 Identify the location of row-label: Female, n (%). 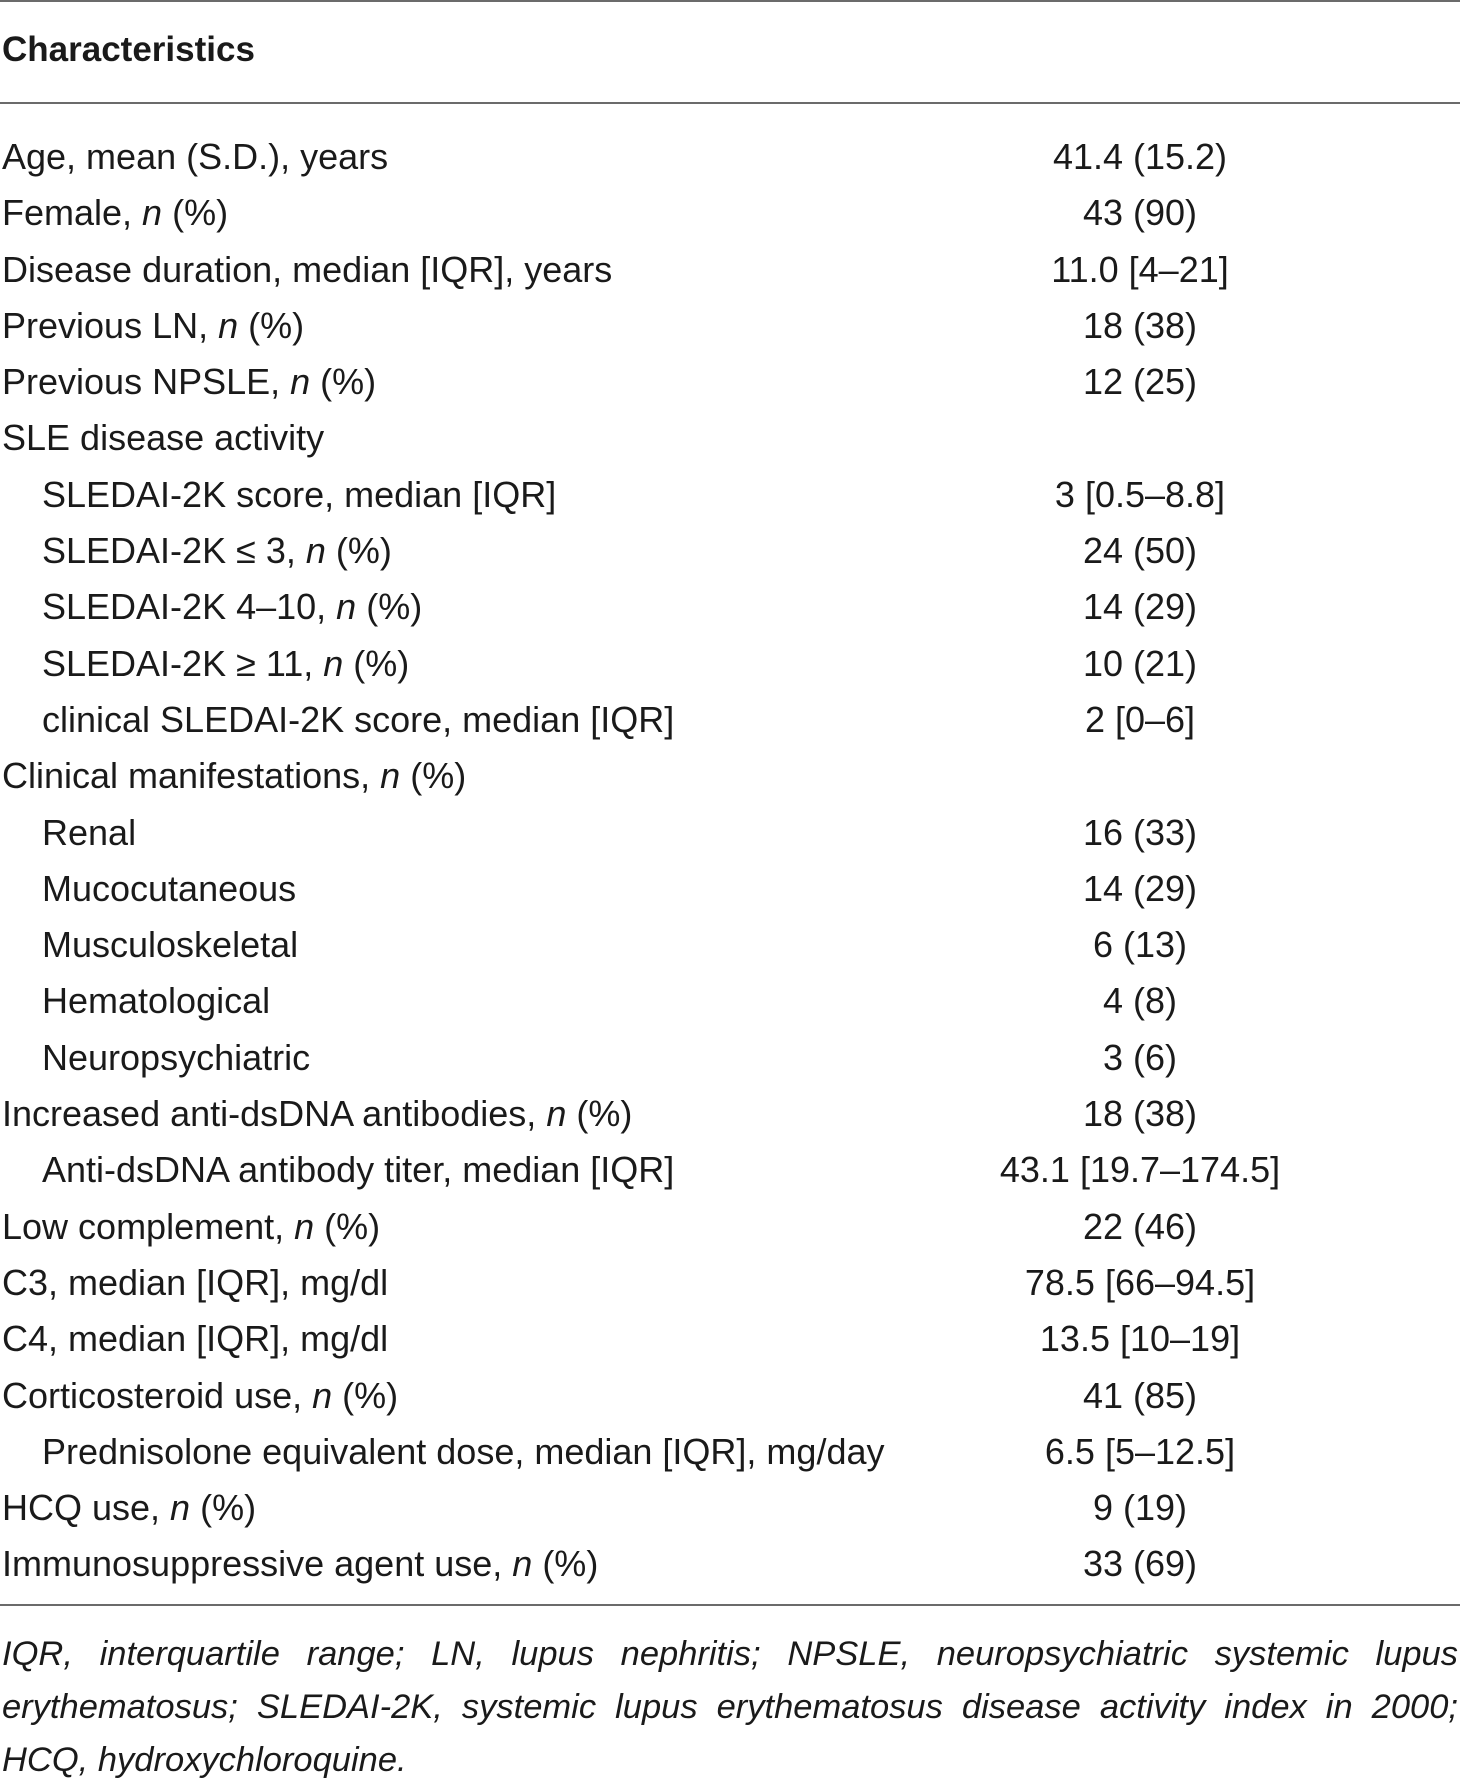
(115, 213).